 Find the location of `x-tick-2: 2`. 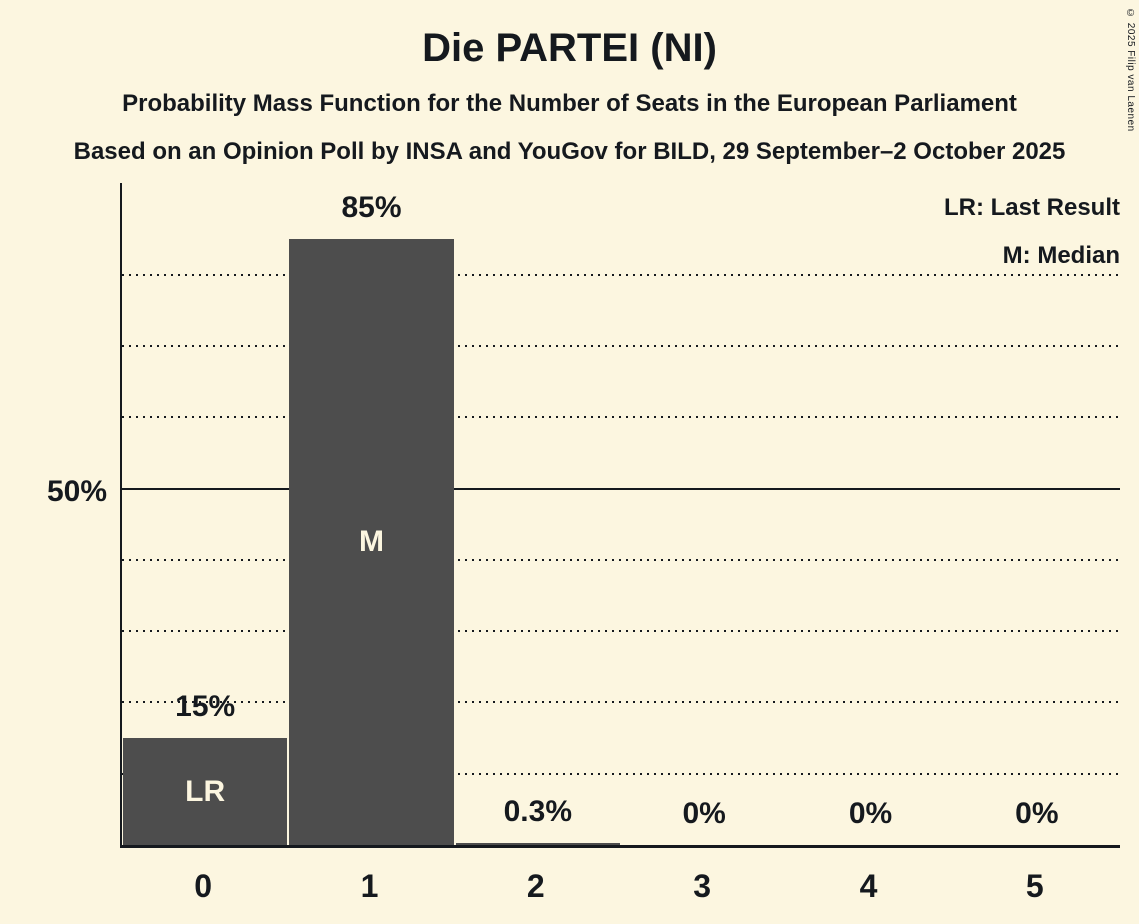

x-tick-2: 2 is located at coordinates (535, 886).